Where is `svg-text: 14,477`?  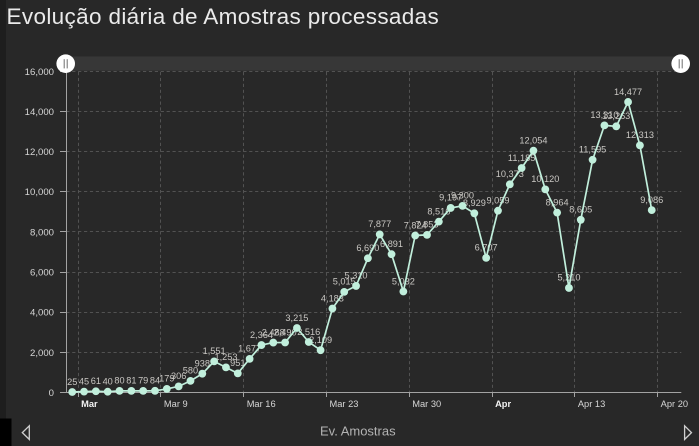
svg-text: 14,477 is located at coordinates (628, 92).